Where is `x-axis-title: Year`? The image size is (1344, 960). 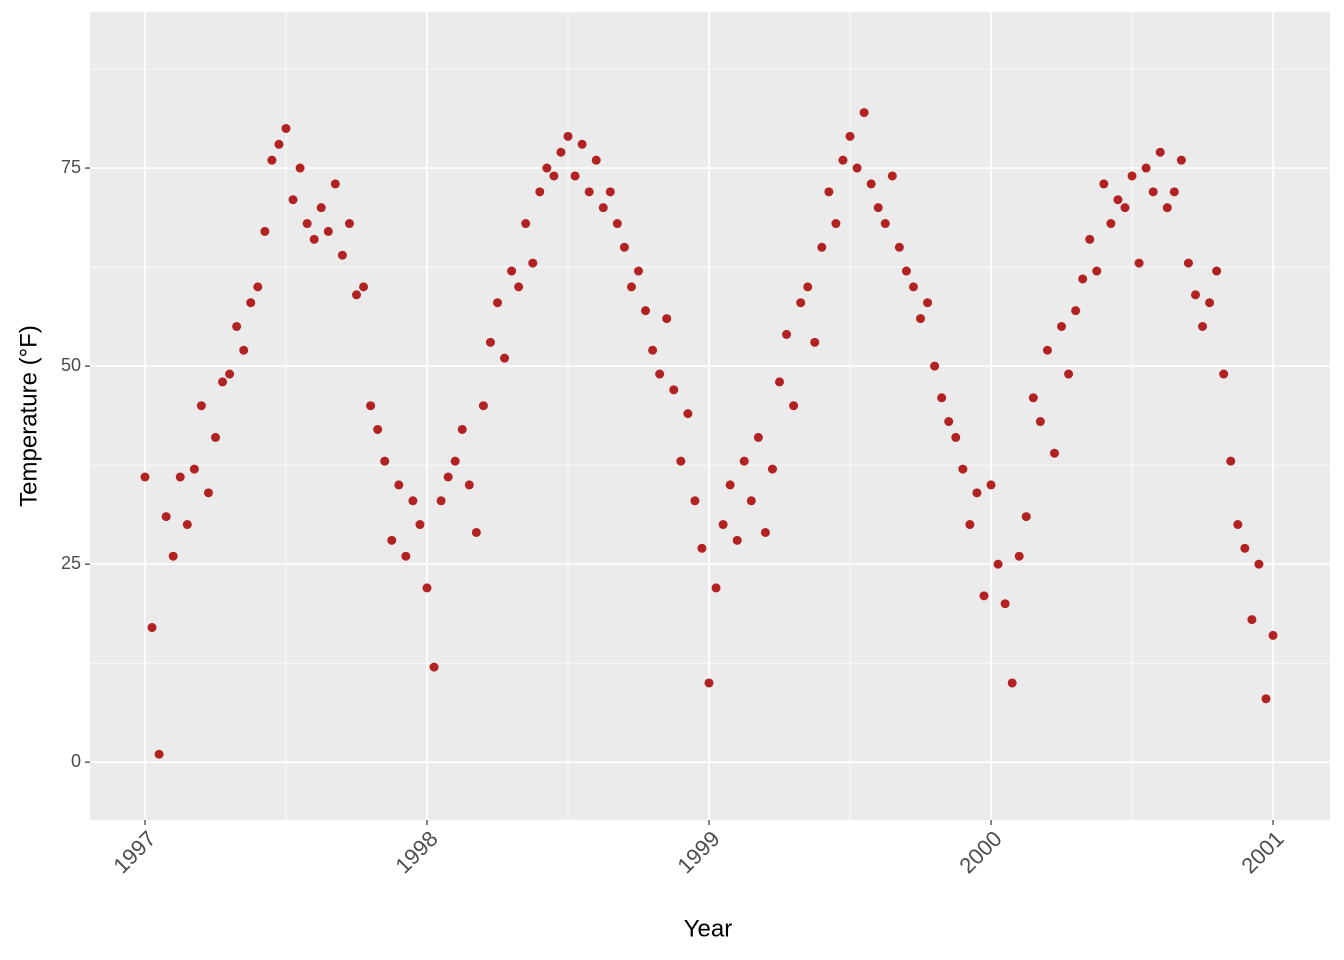
x-axis-title: Year is located at coordinates (708, 928).